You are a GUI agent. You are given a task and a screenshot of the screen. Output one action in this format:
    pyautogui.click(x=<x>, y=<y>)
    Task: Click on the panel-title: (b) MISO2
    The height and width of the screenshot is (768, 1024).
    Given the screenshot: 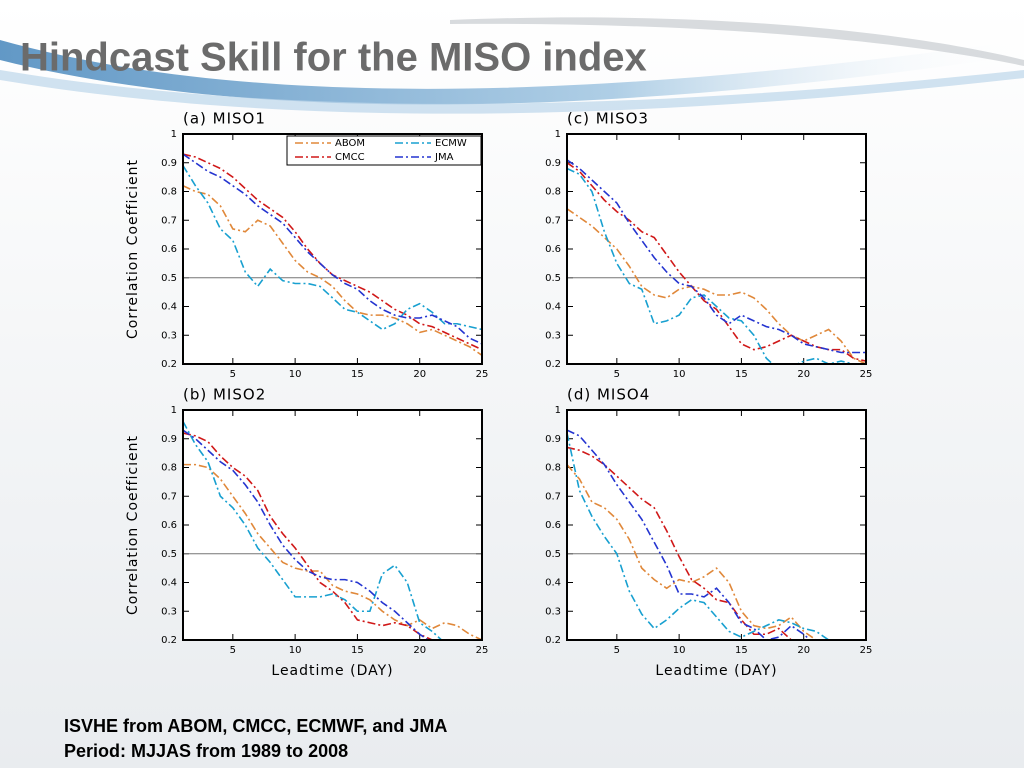 What is the action you would take?
    pyautogui.click(x=224, y=395)
    